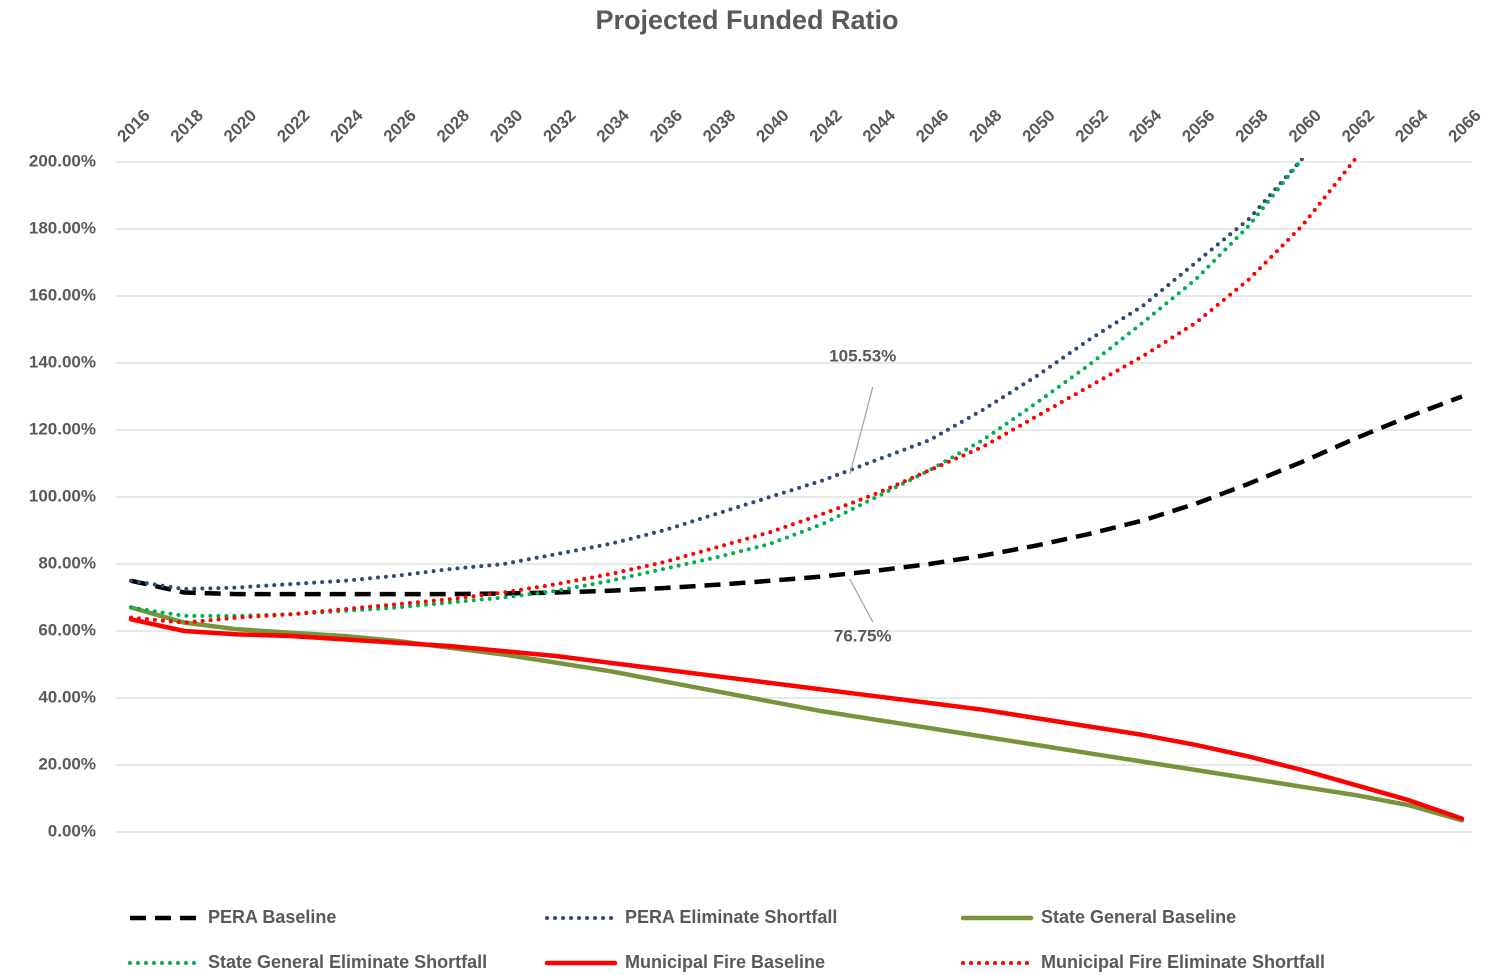  Describe the element at coordinates (731, 917) in the screenshot. I see `legend-label: PERA Eliminate Shortfall` at that location.